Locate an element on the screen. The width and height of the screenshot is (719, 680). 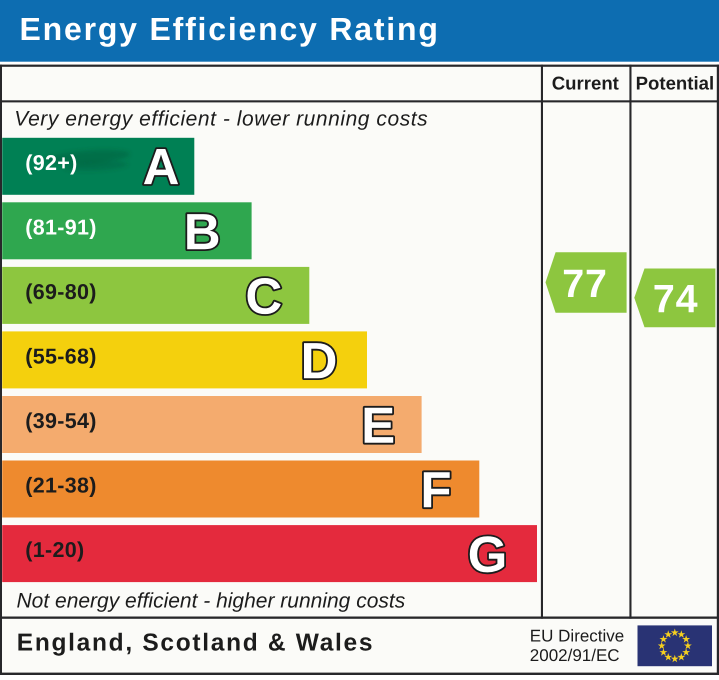
svg-text: (92+) is located at coordinates (51, 163).